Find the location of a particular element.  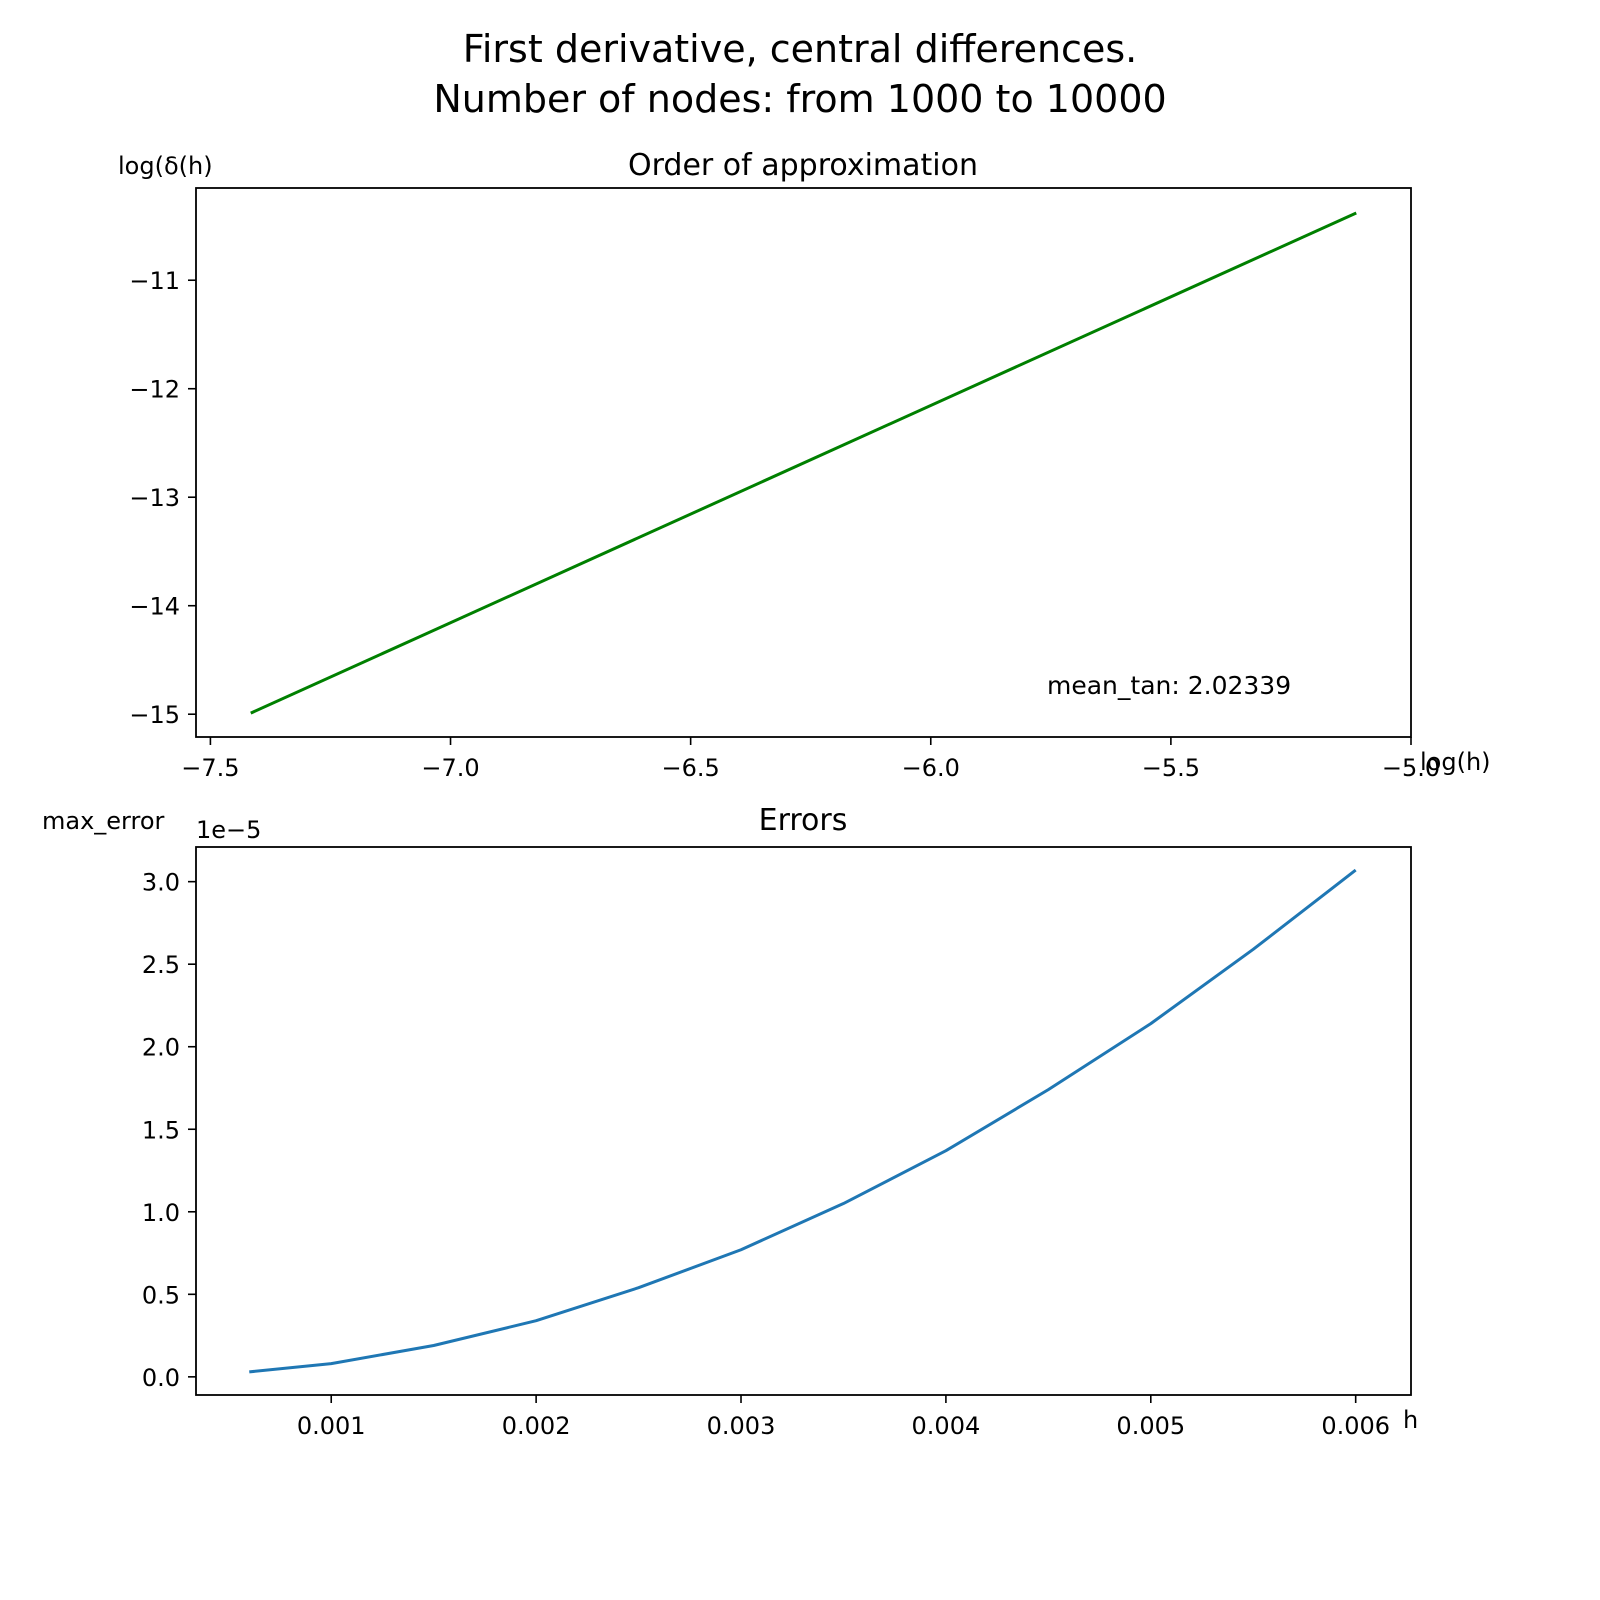

errors-x-axis-label: h is located at coordinates (1410, 1420).